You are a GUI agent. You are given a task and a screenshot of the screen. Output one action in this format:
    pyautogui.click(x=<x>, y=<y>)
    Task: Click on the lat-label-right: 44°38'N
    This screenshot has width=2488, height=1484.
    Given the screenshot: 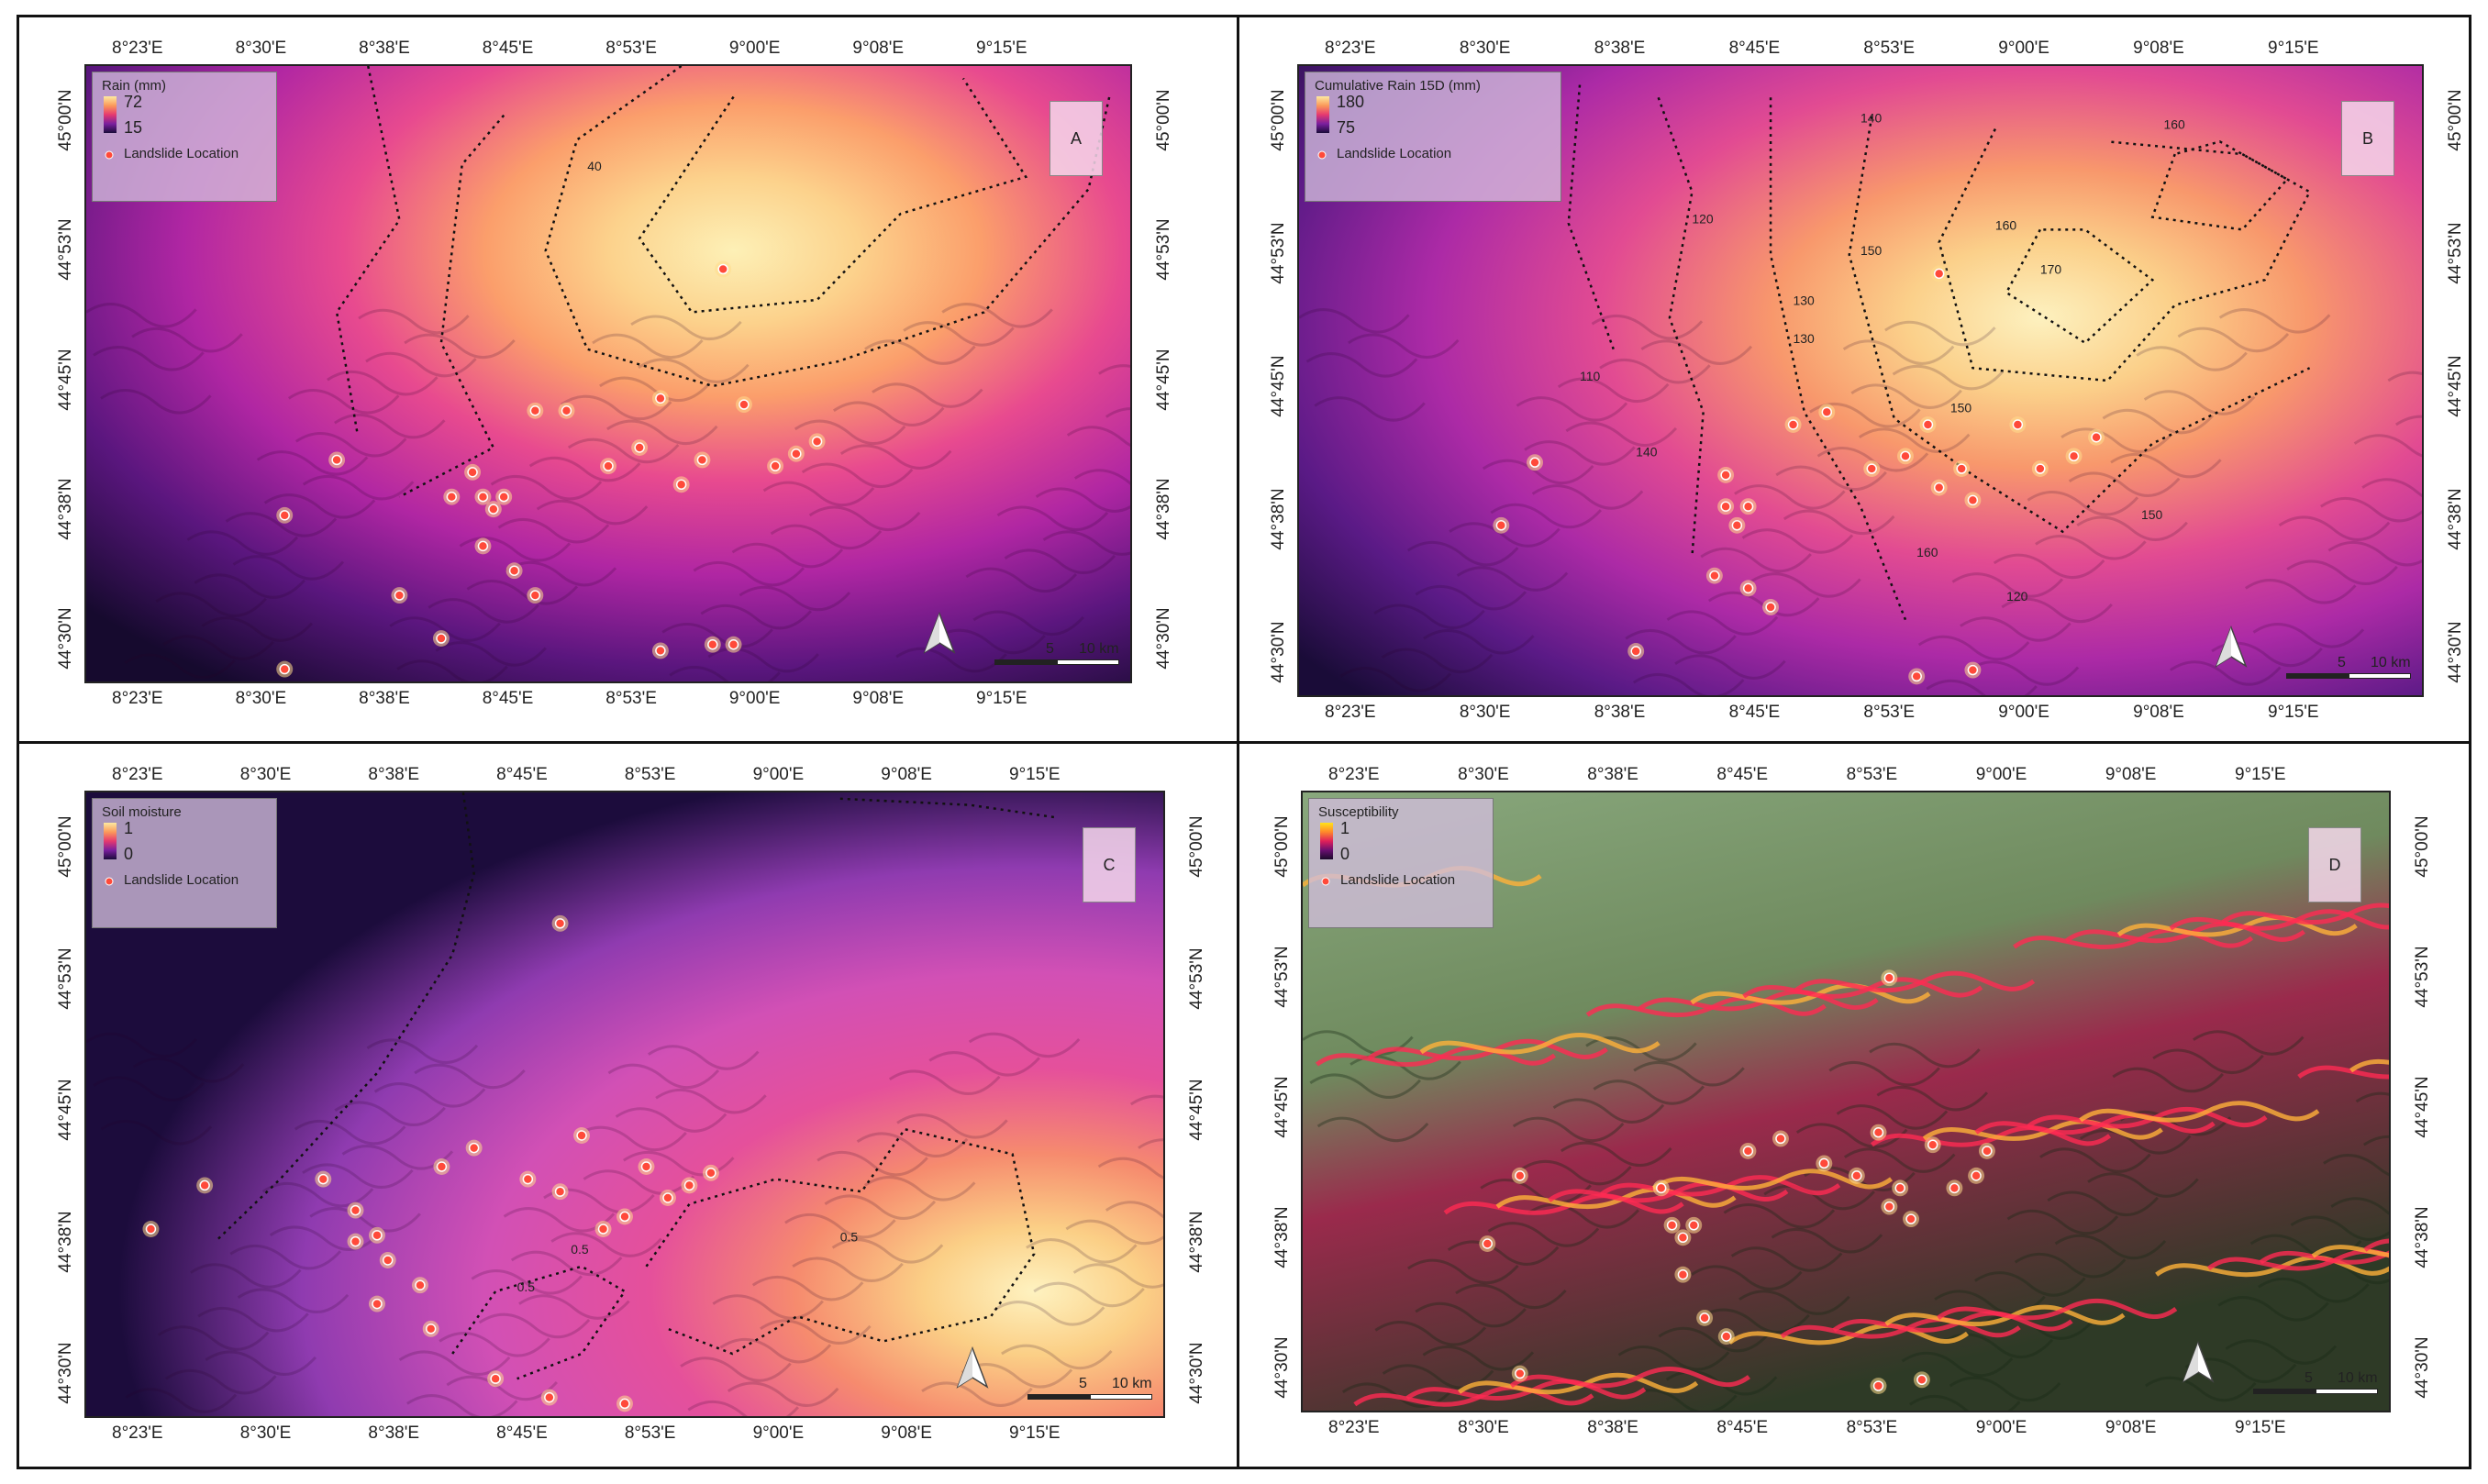 What is the action you would take?
    pyautogui.click(x=1196, y=1241)
    